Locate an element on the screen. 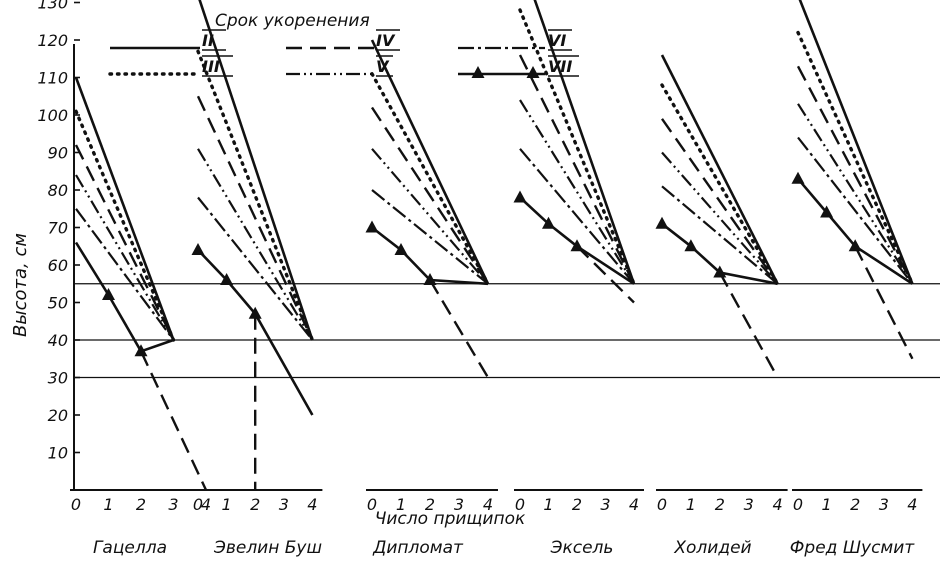 The height and width of the screenshot is (561, 940). y-tick-label: 80 is located at coordinates (58, 190).